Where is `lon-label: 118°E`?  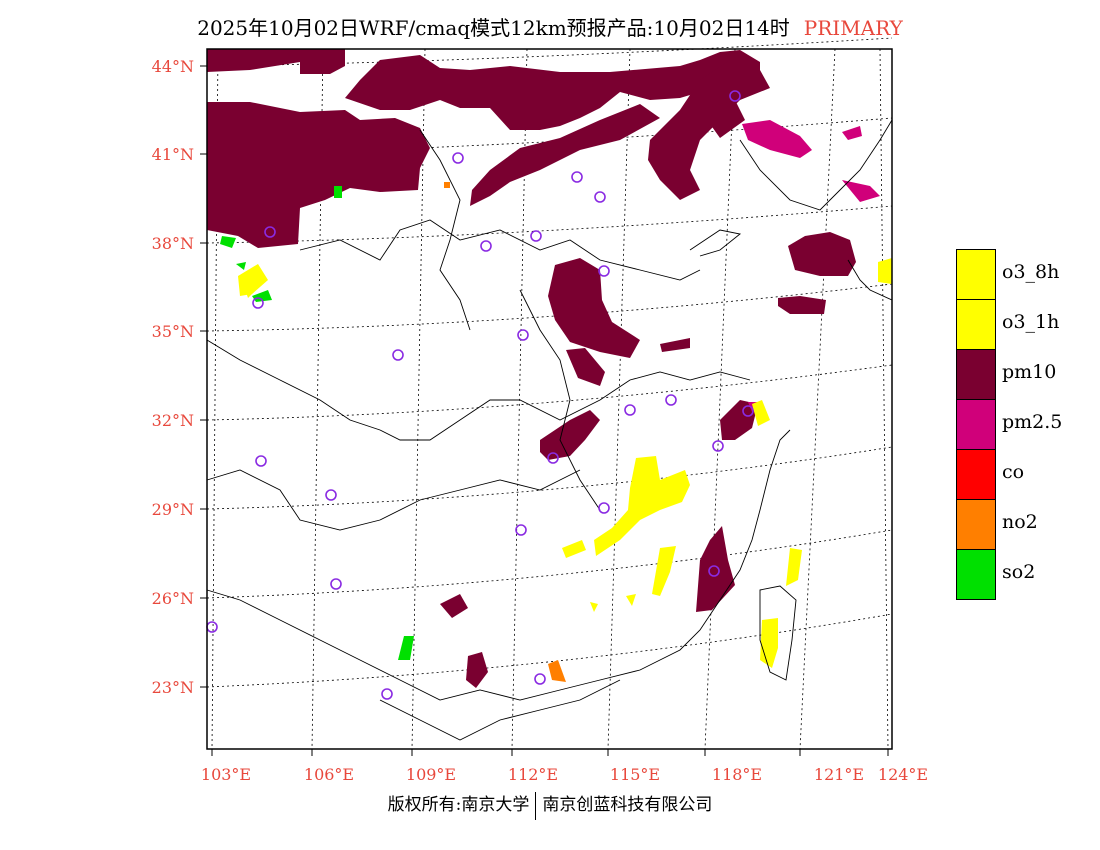 lon-label: 118°E is located at coordinates (737, 774).